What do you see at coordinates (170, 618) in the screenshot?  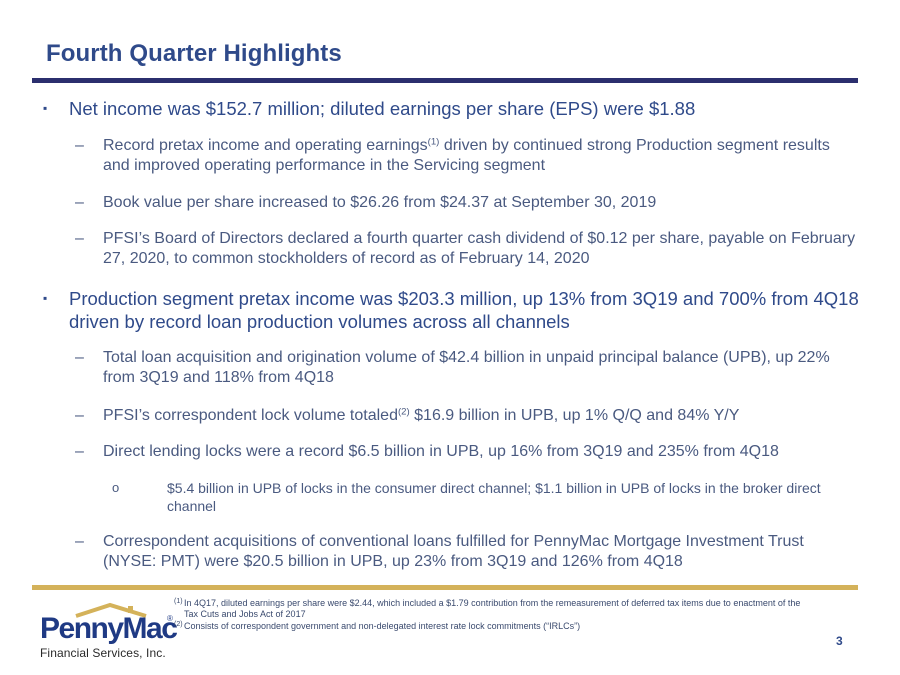 I see `registered-mark: ®` at bounding box center [170, 618].